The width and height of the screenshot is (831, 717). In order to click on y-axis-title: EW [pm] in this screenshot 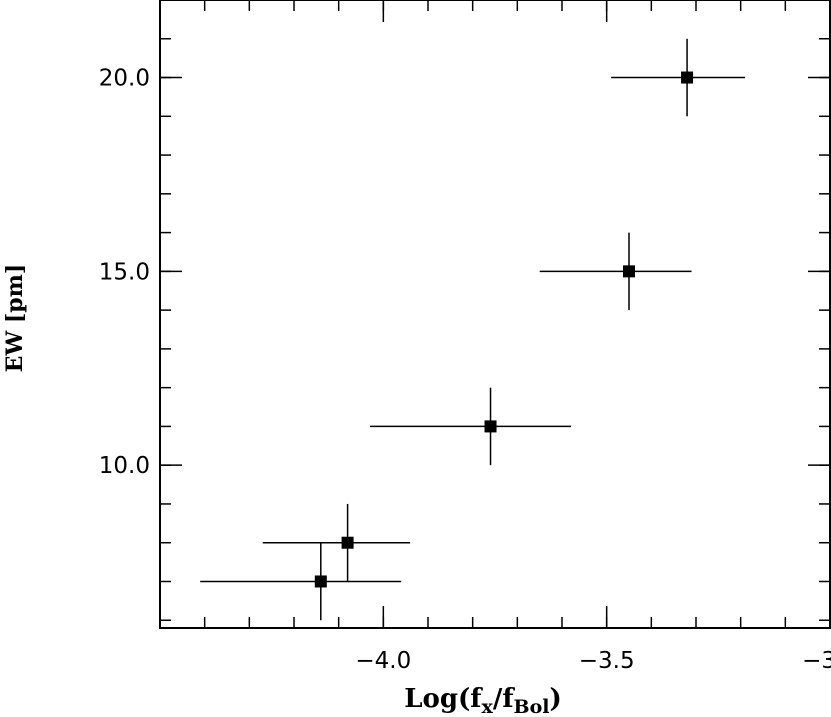, I will do `click(15, 318)`.